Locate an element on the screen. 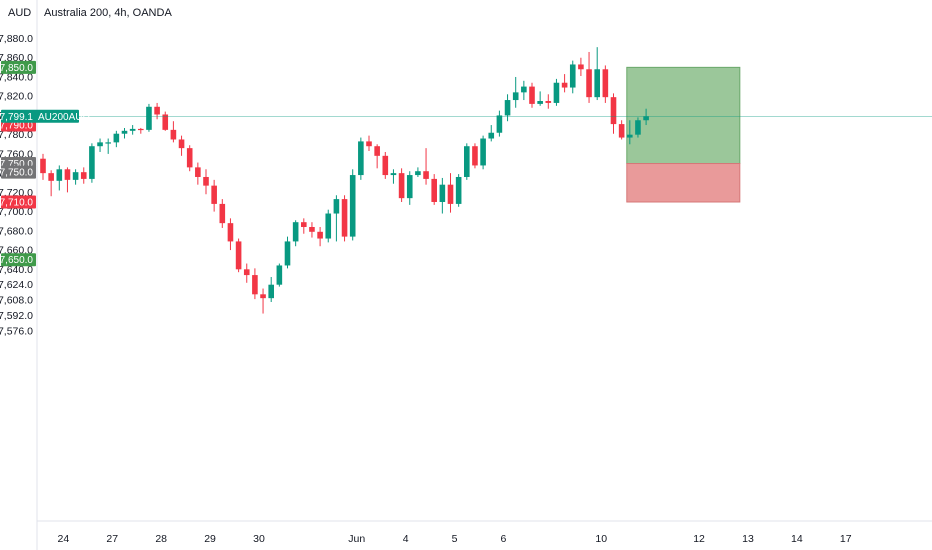  x-tick-label: 29 is located at coordinates (210, 539).